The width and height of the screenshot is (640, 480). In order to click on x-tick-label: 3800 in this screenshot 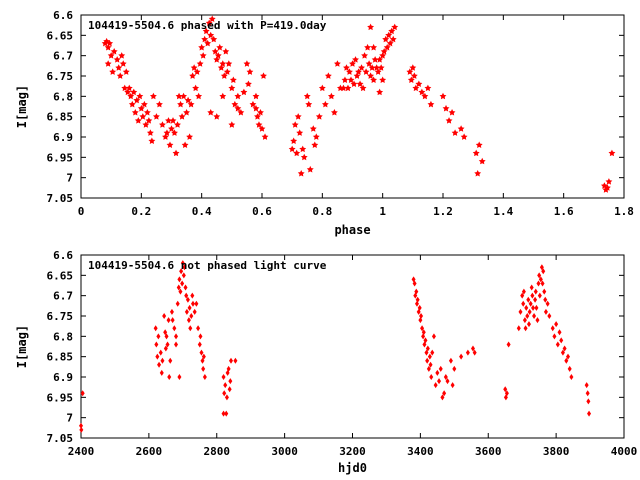, I will do `click(556, 451)`.